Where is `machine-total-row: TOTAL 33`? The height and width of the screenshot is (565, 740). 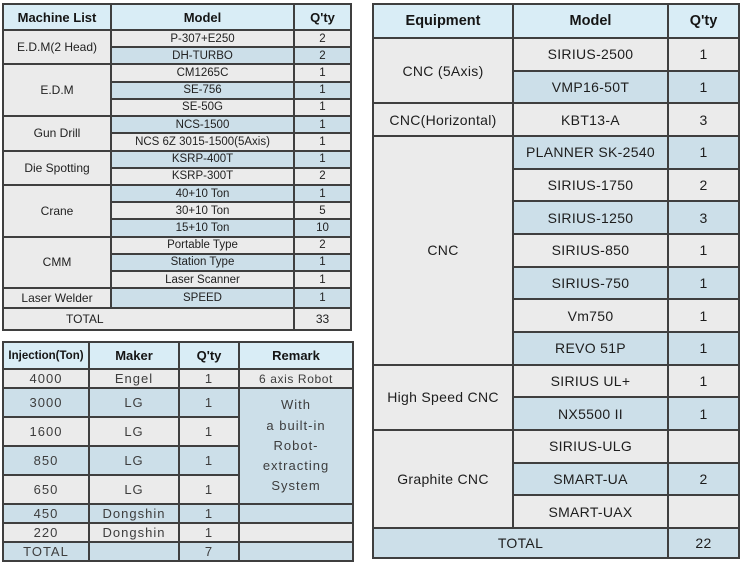
machine-total-row: TOTAL 33 is located at coordinates (177, 319).